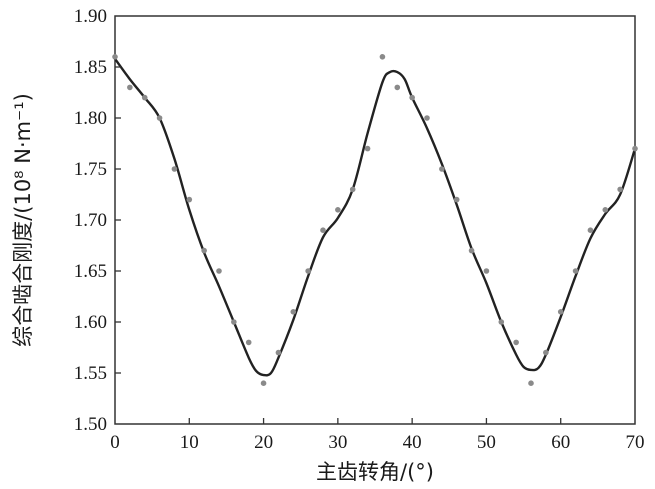 Image resolution: width=655 pixels, height=489 pixels. Describe the element at coordinates (635, 442) in the screenshot. I see `x-tick-label: 70` at that location.